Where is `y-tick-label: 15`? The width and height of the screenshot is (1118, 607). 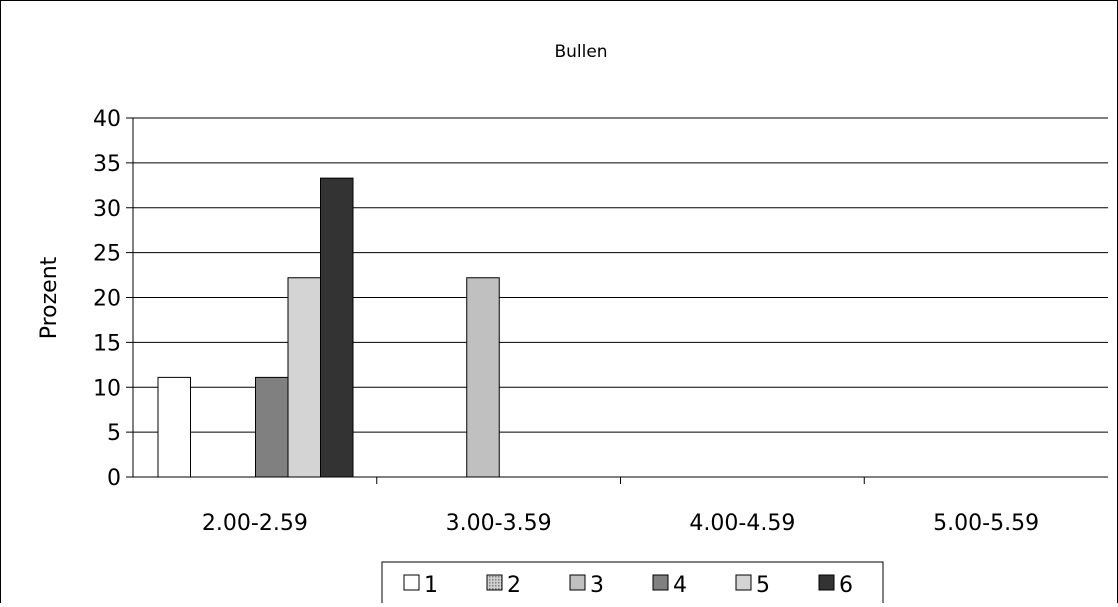 y-tick-label: 15 is located at coordinates (107, 343).